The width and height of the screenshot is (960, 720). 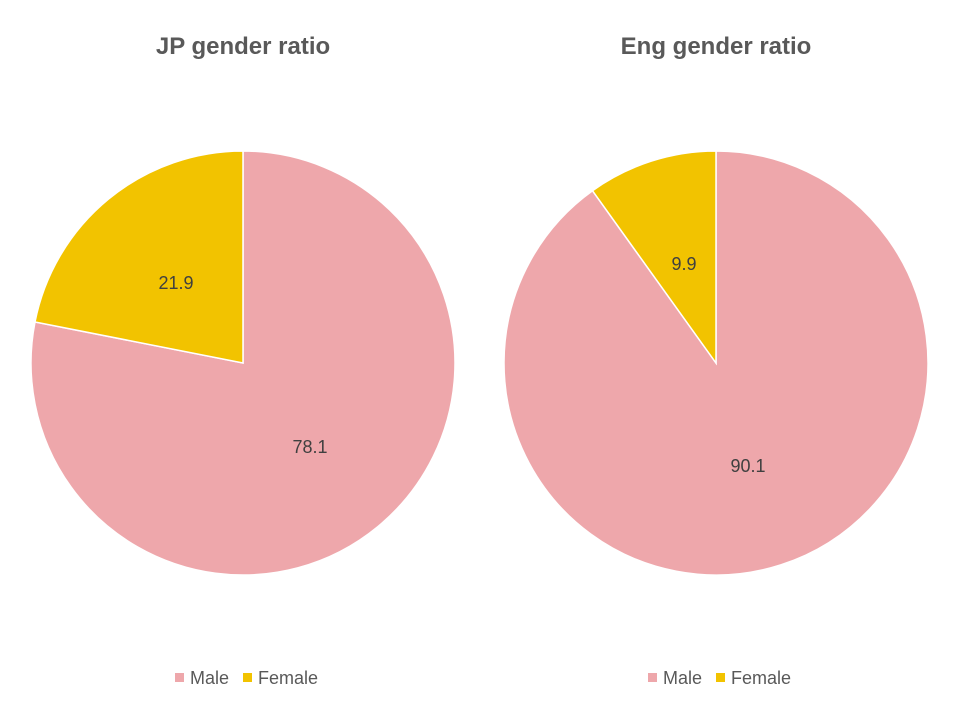 What do you see at coordinates (243, 46) in the screenshot?
I see `jp-chart-title: JP gender ratio` at bounding box center [243, 46].